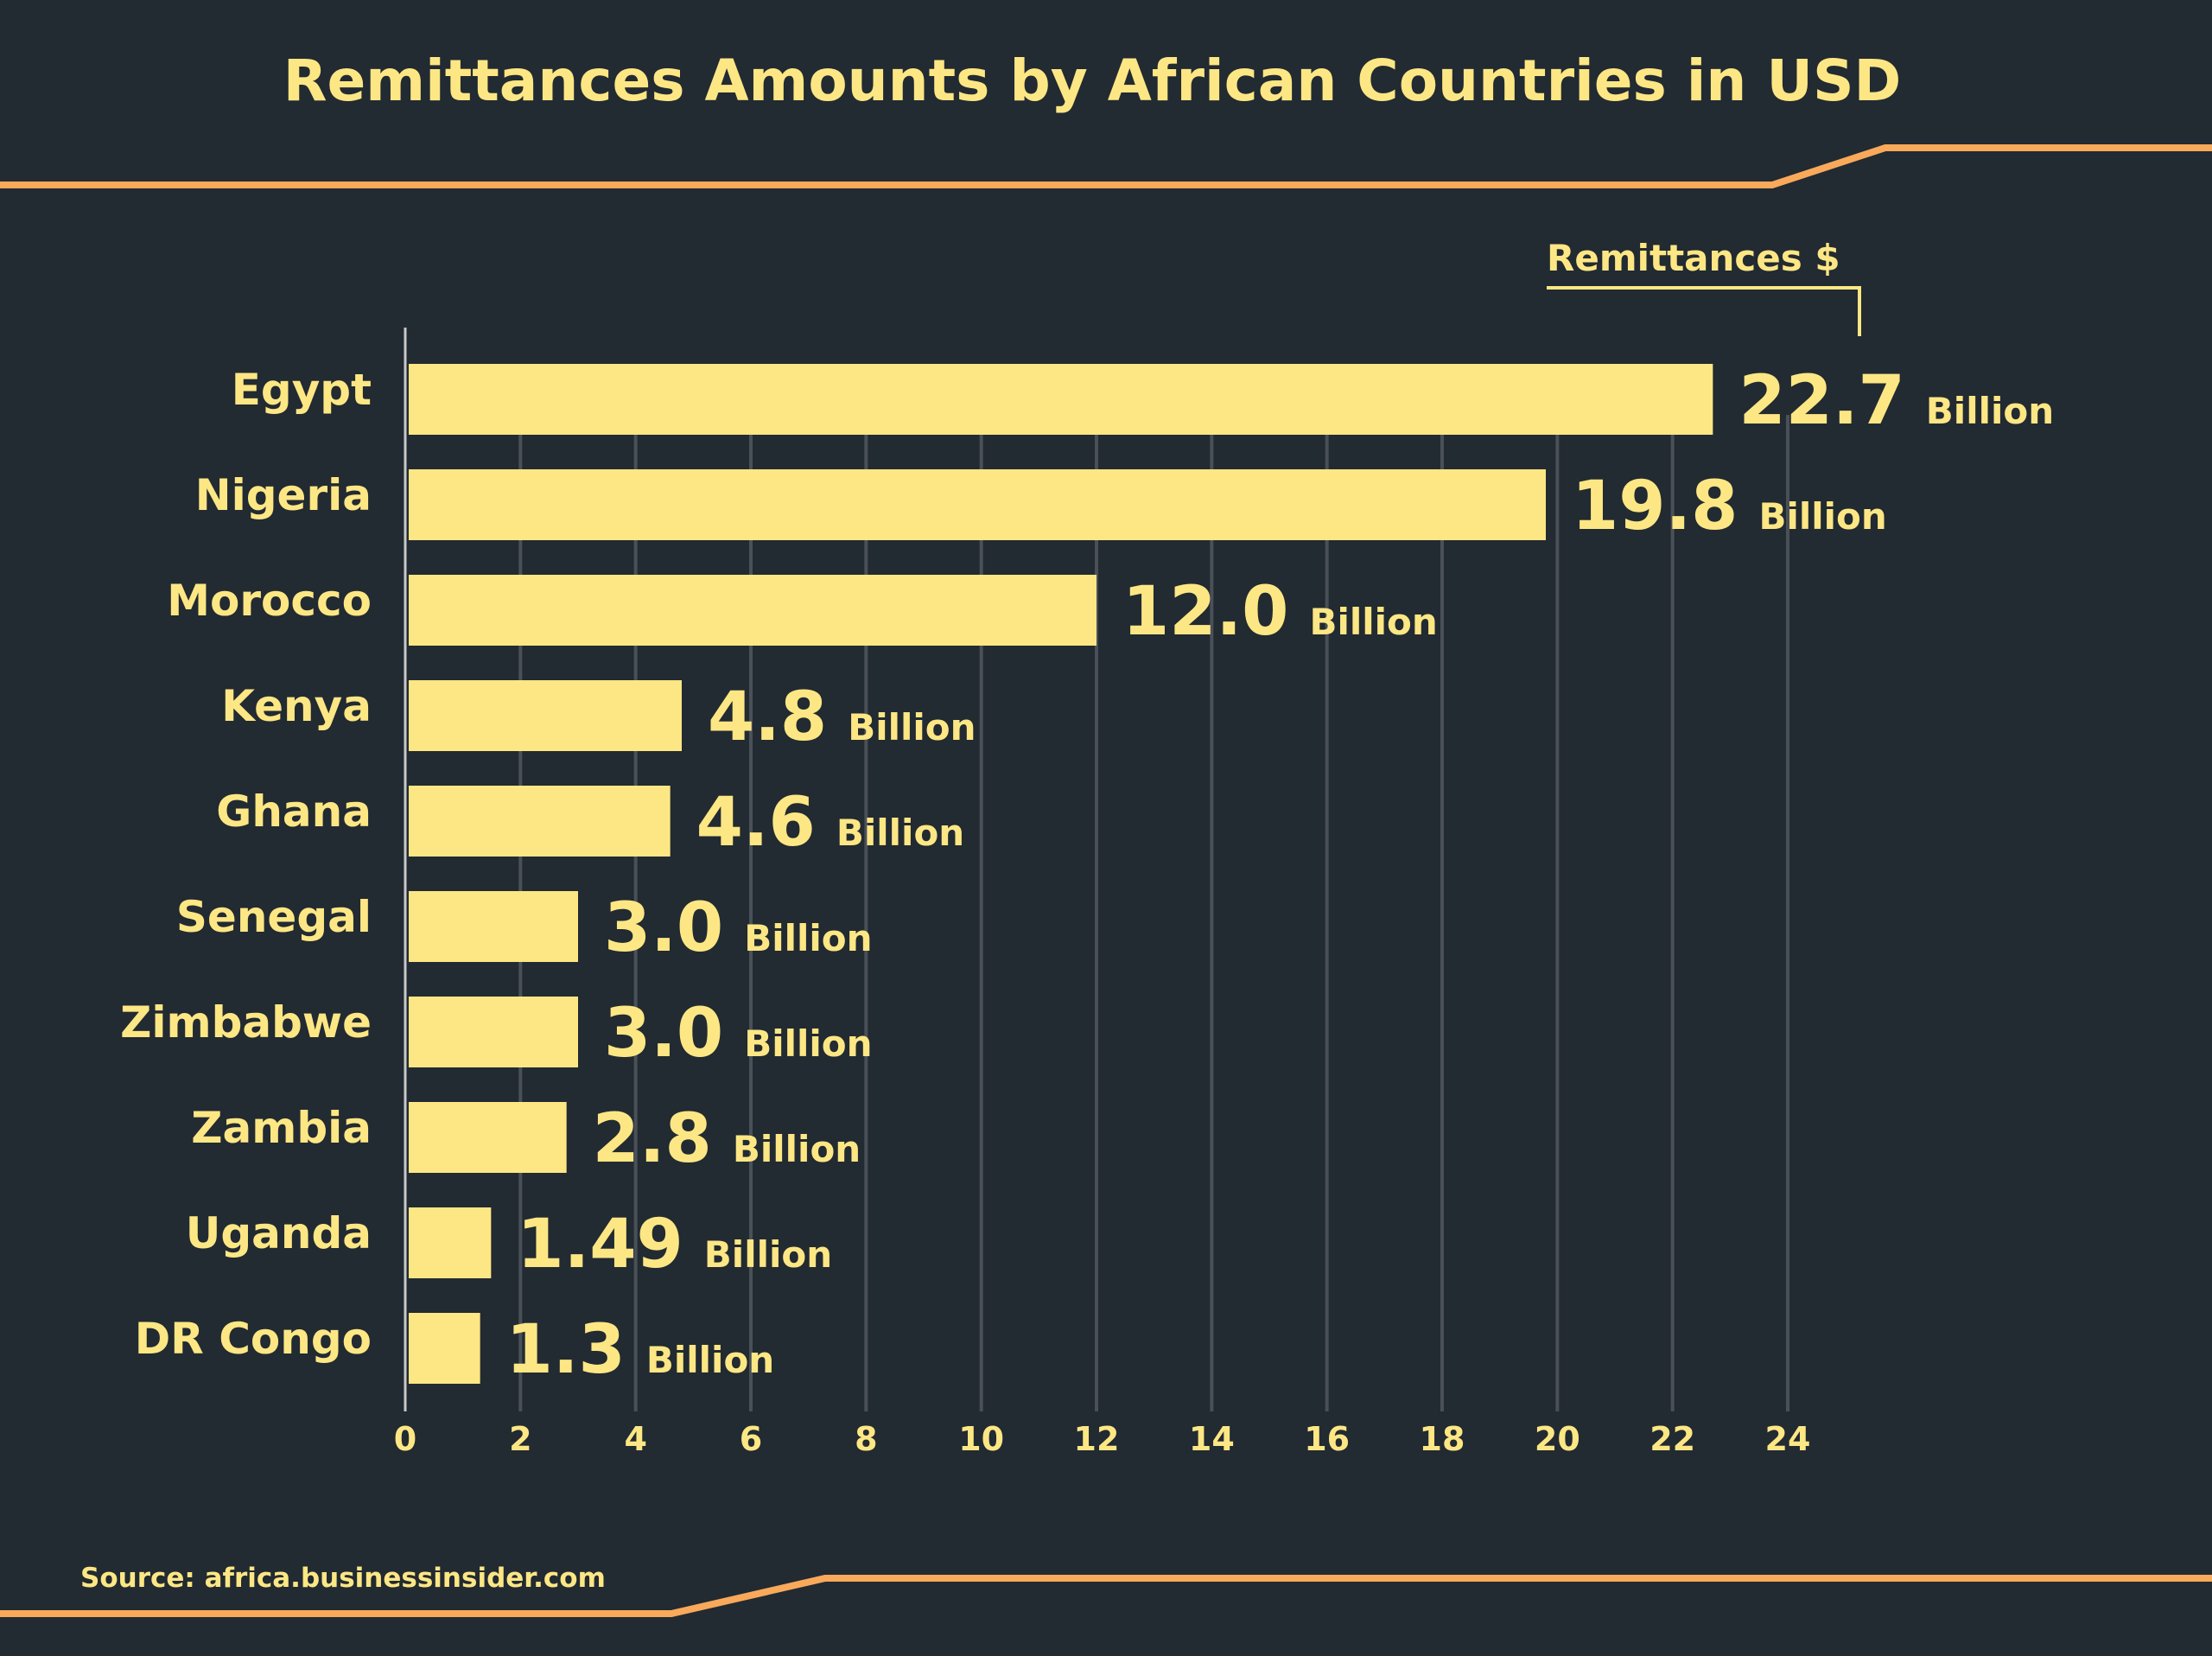 This screenshot has width=2212, height=1656. I want to click on x-tick-label: 22, so click(1672, 1439).